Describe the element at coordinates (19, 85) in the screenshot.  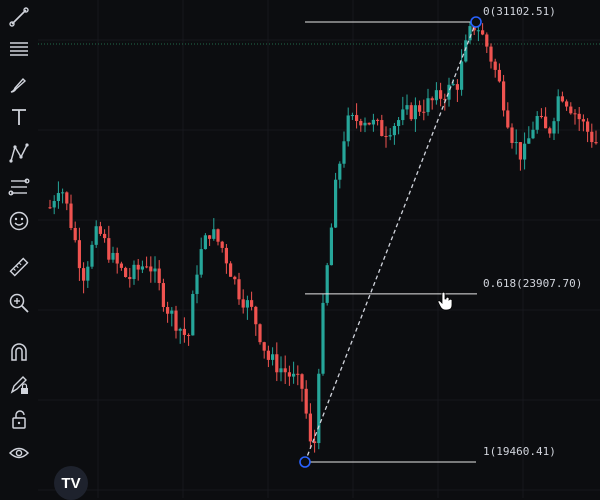
I see `brush-icon` at that location.